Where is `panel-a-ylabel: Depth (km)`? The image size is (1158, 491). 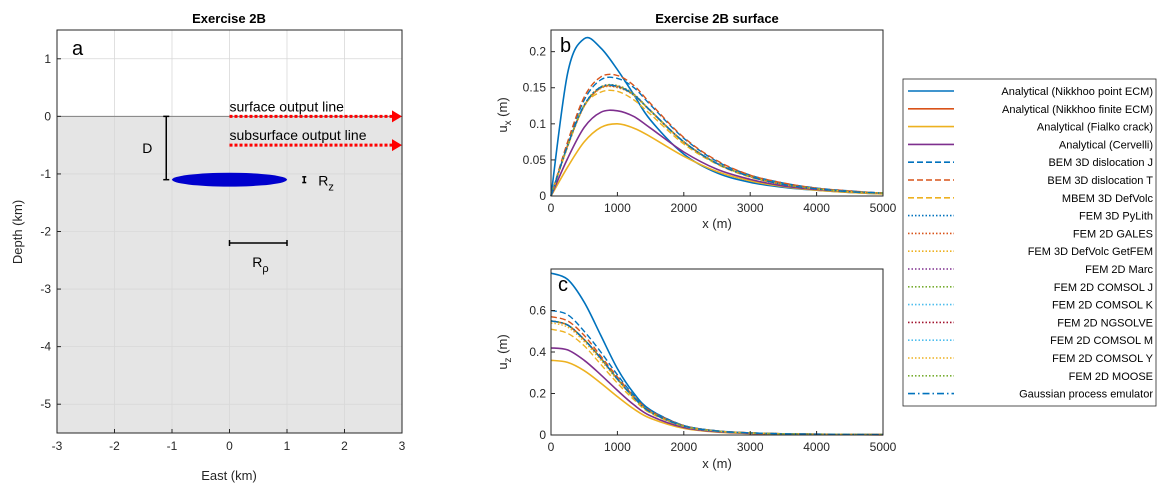 panel-a-ylabel: Depth (km) is located at coordinates (17, 232).